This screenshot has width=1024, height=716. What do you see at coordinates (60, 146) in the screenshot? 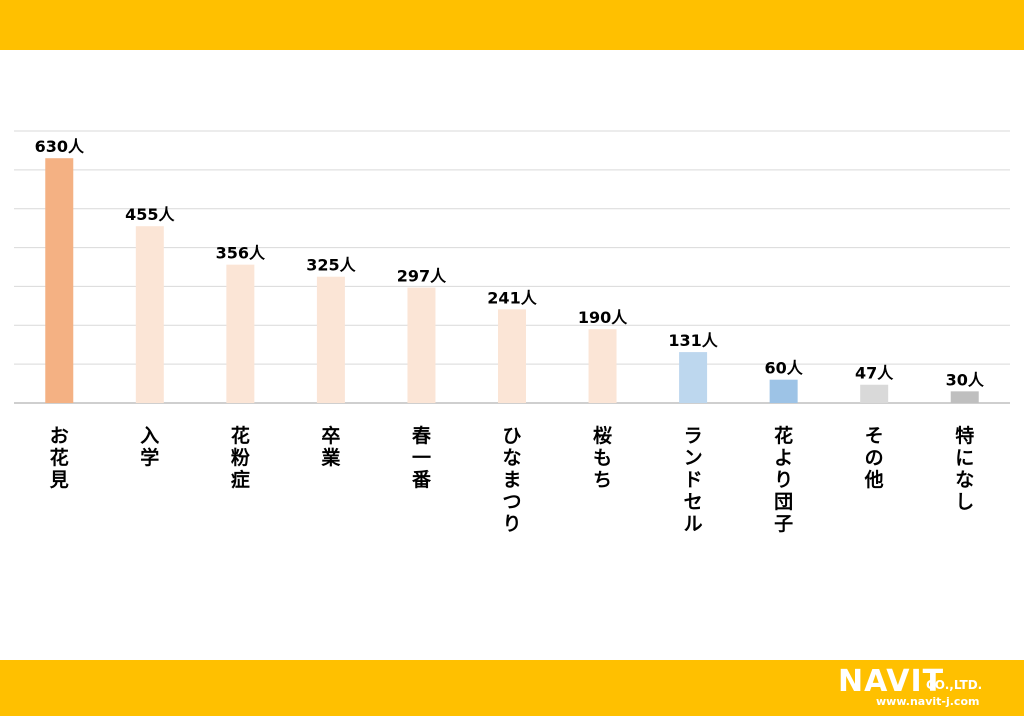
I see `data-label: 630人` at bounding box center [60, 146].